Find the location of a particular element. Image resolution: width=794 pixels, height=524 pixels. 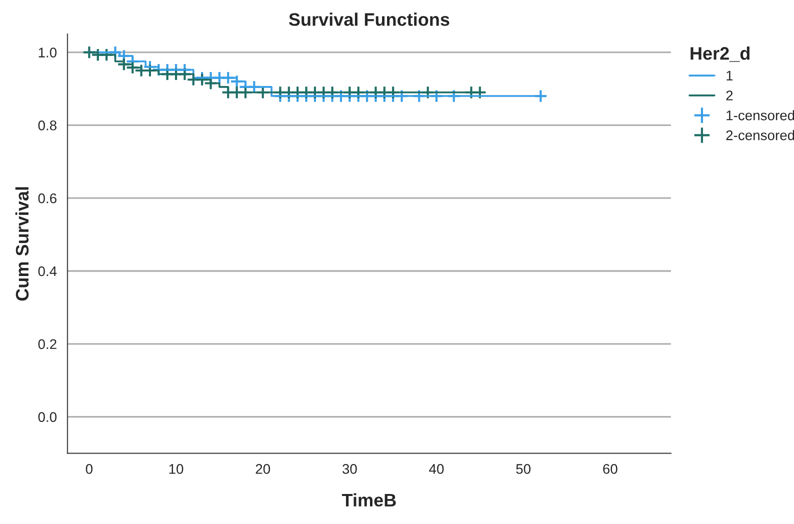

y-tick-label: 0.6 is located at coordinates (47, 198).